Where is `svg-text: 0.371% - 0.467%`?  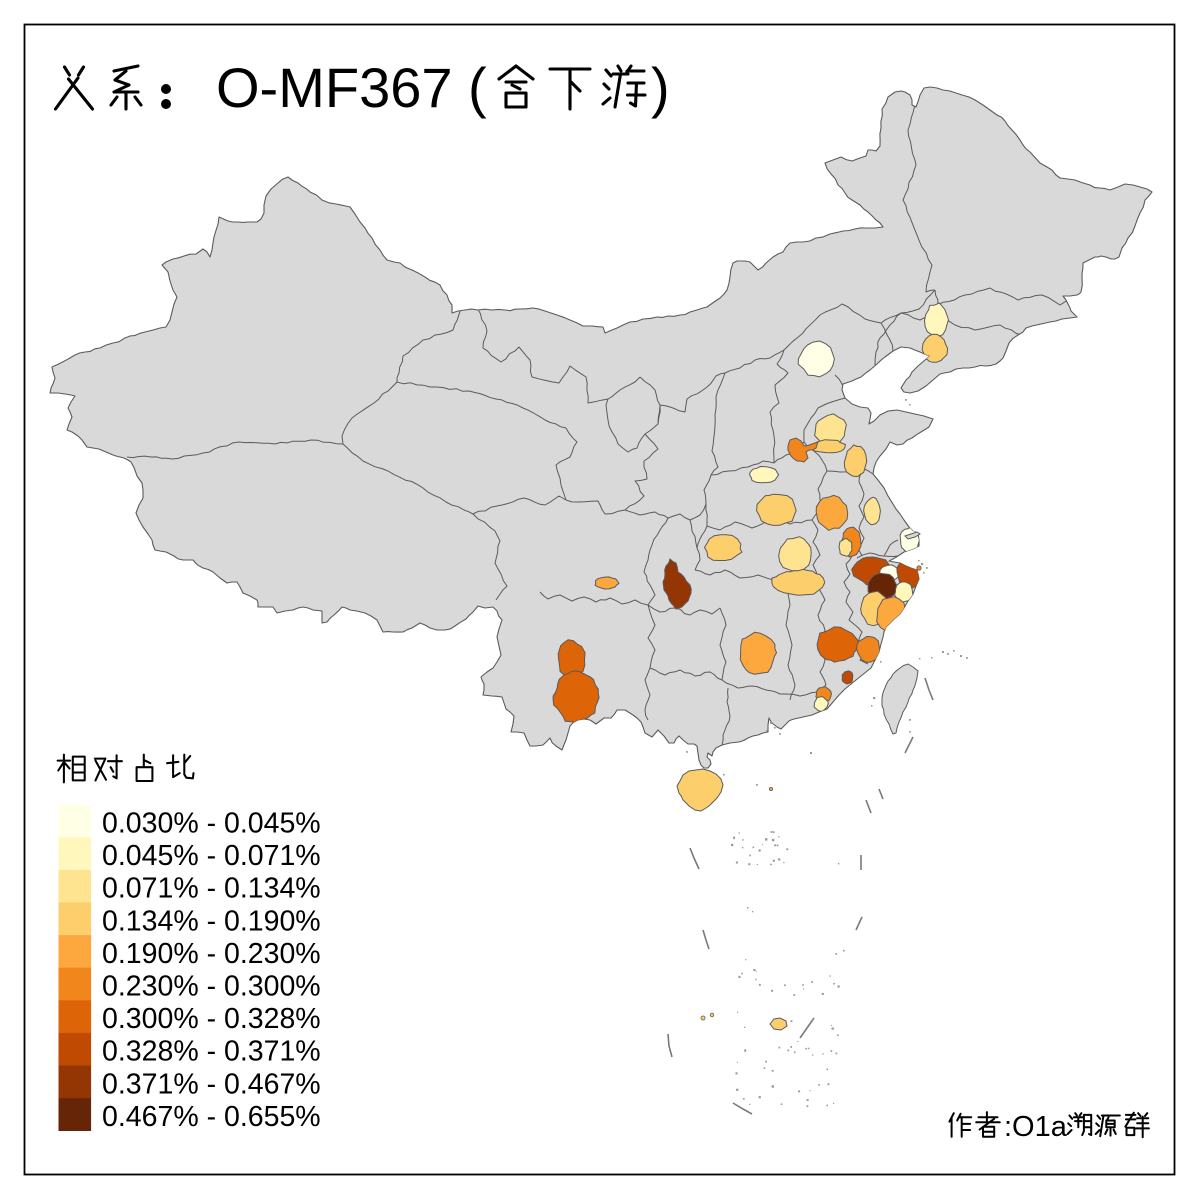 svg-text: 0.371% - 0.467% is located at coordinates (211, 1084).